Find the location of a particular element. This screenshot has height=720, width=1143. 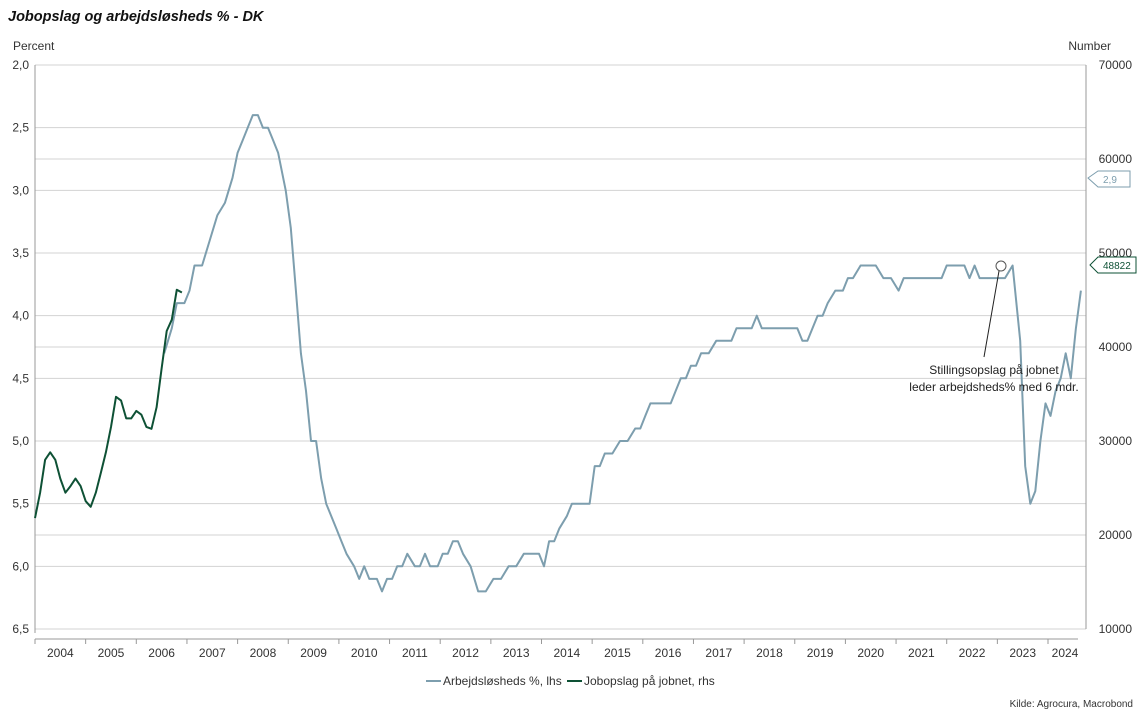

annotation-text-line2: leder arbejdsheds% med 6 mdr. is located at coordinates (993, 387).